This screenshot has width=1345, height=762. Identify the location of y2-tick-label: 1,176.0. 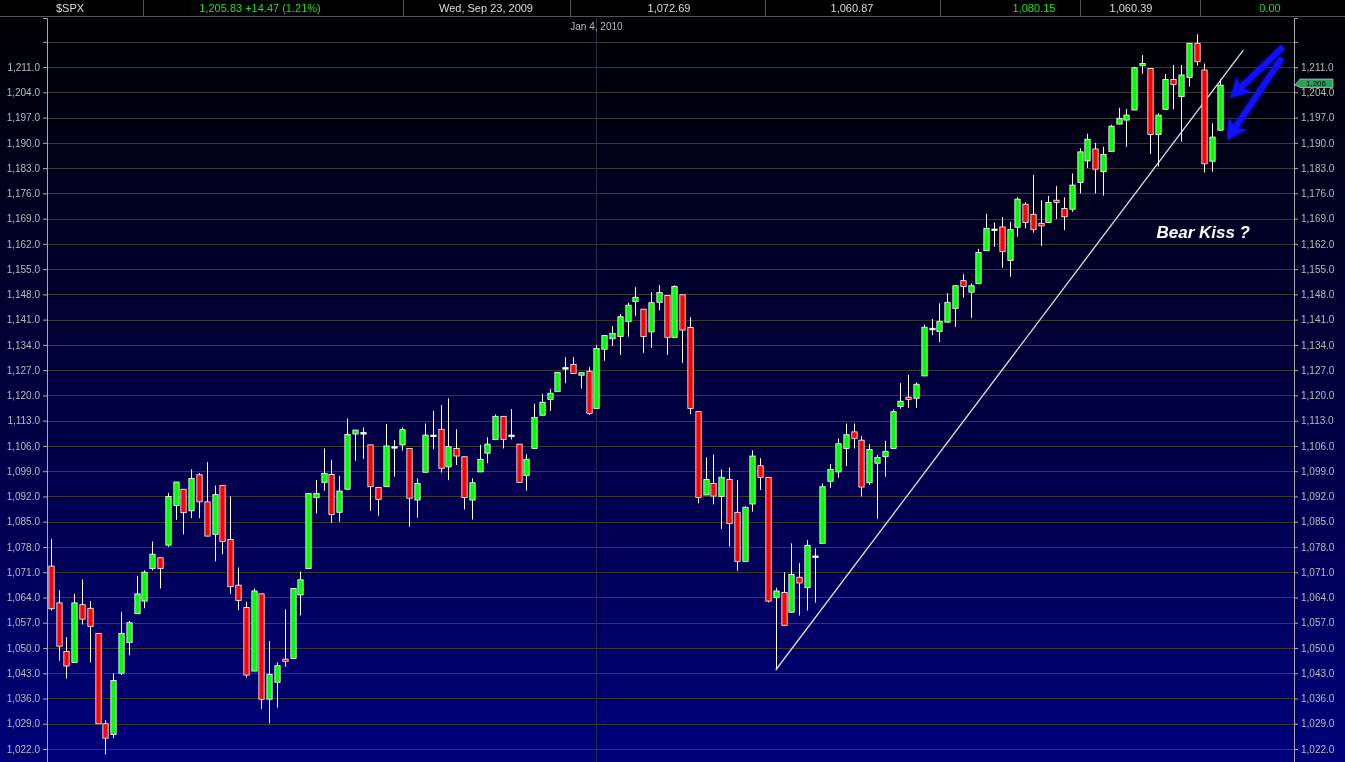
(1318, 194).